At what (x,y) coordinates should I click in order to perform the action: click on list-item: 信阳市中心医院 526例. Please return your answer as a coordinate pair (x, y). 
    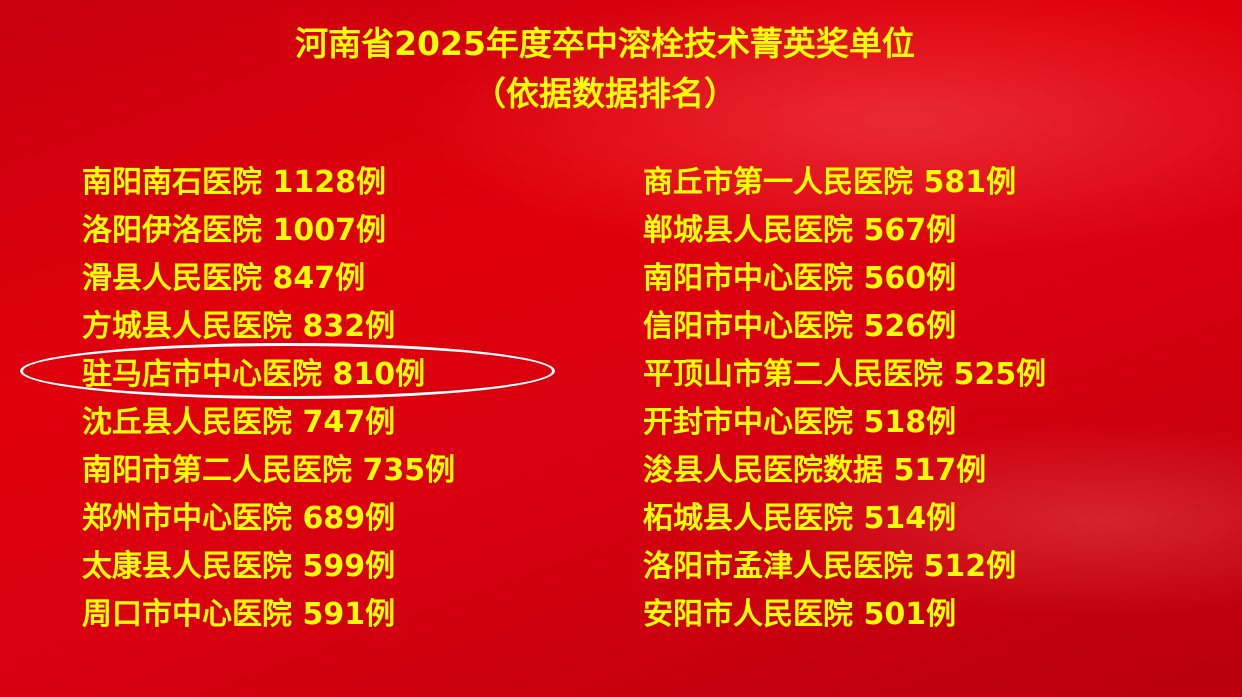
    Looking at the image, I should click on (800, 326).